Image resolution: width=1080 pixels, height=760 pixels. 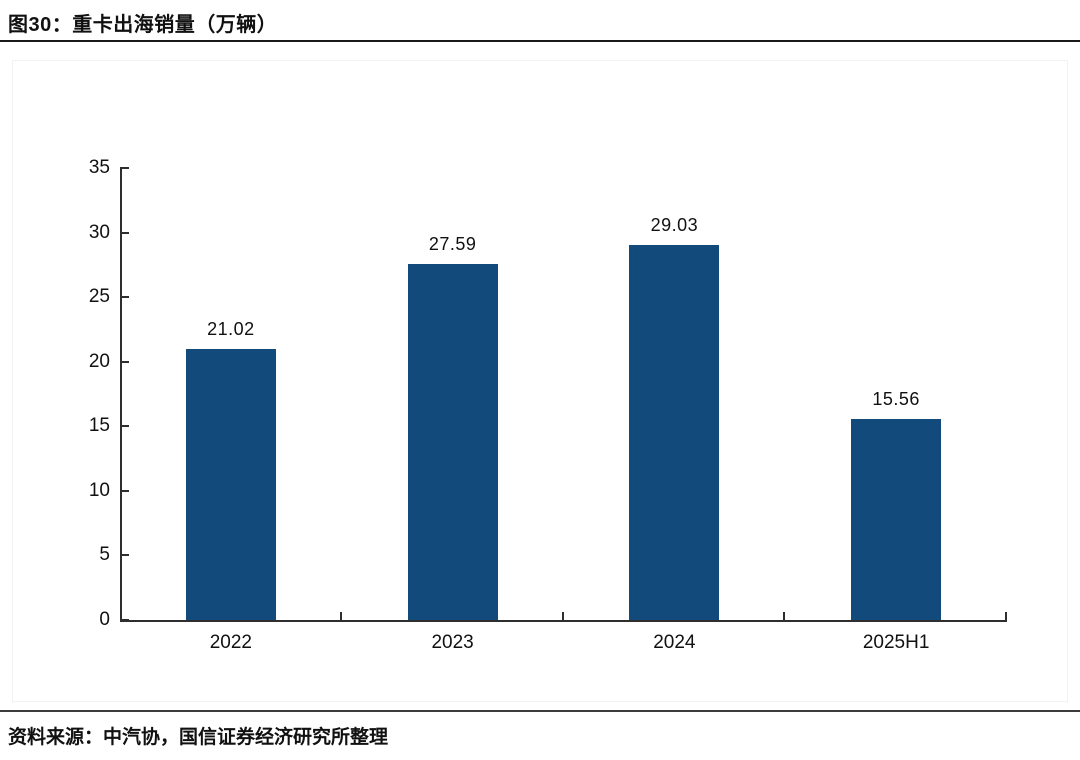 What do you see at coordinates (99, 426) in the screenshot?
I see `y-tick-label: 15` at bounding box center [99, 426].